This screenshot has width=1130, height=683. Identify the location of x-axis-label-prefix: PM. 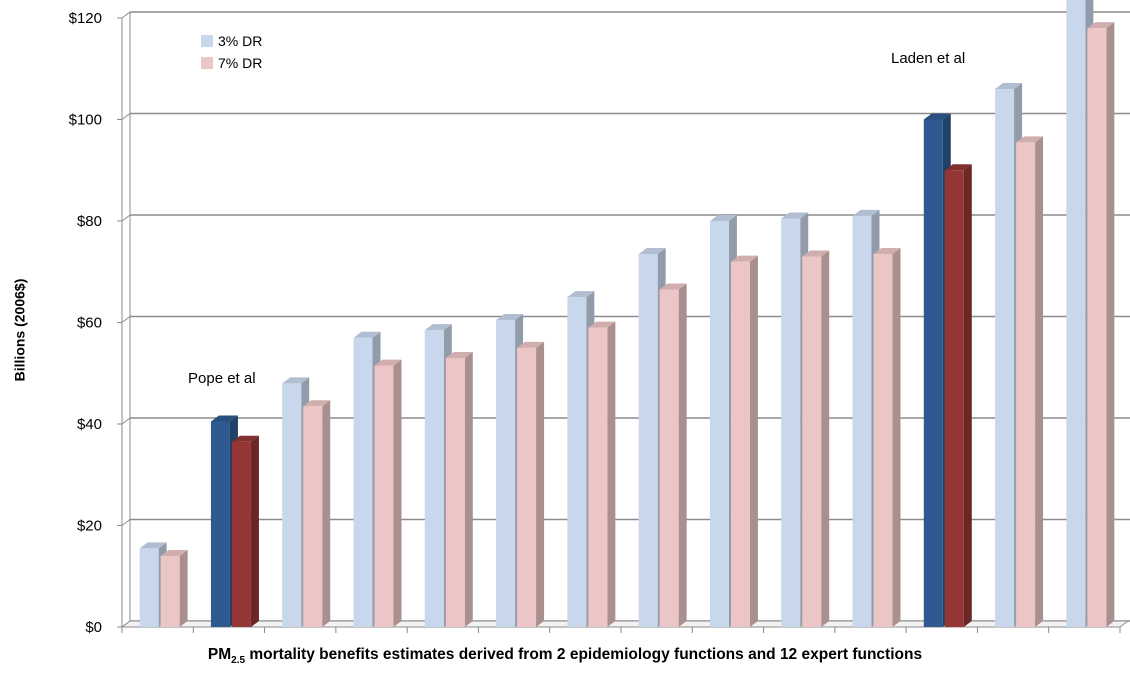
(219, 654).